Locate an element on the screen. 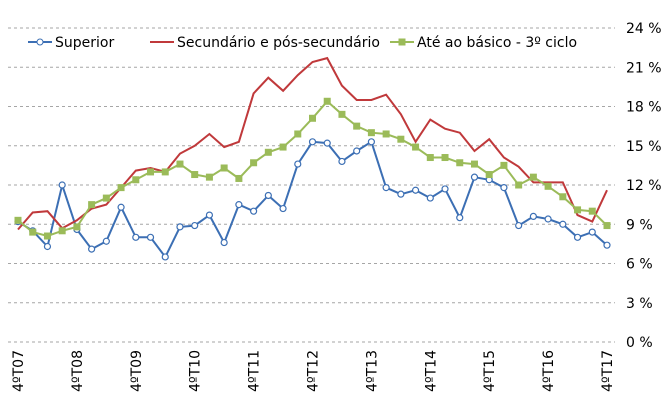 The image size is (671, 410). x-tick-label: 4ºT15 is located at coordinates (490, 371).